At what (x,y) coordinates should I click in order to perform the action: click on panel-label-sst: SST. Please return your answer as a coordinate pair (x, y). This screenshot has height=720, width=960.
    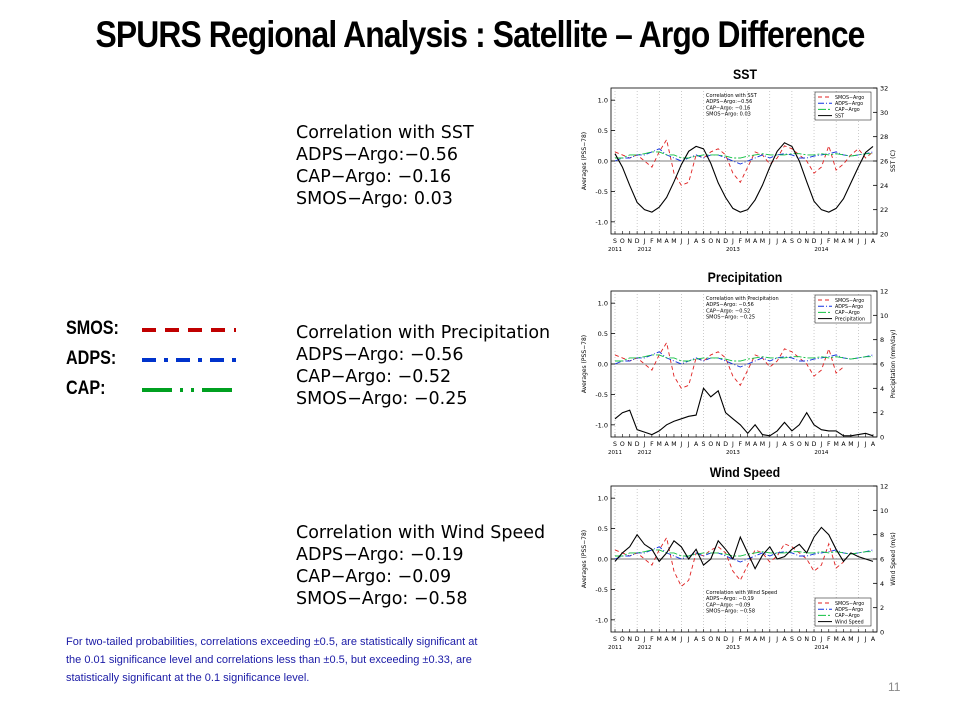
    Looking at the image, I should click on (745, 74).